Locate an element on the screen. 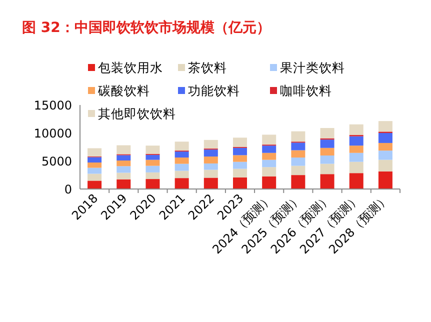 This screenshot has height=322, width=431. chart-title: 图 32：中国即饮软饮市场规模（亿元） is located at coordinates (146, 27).